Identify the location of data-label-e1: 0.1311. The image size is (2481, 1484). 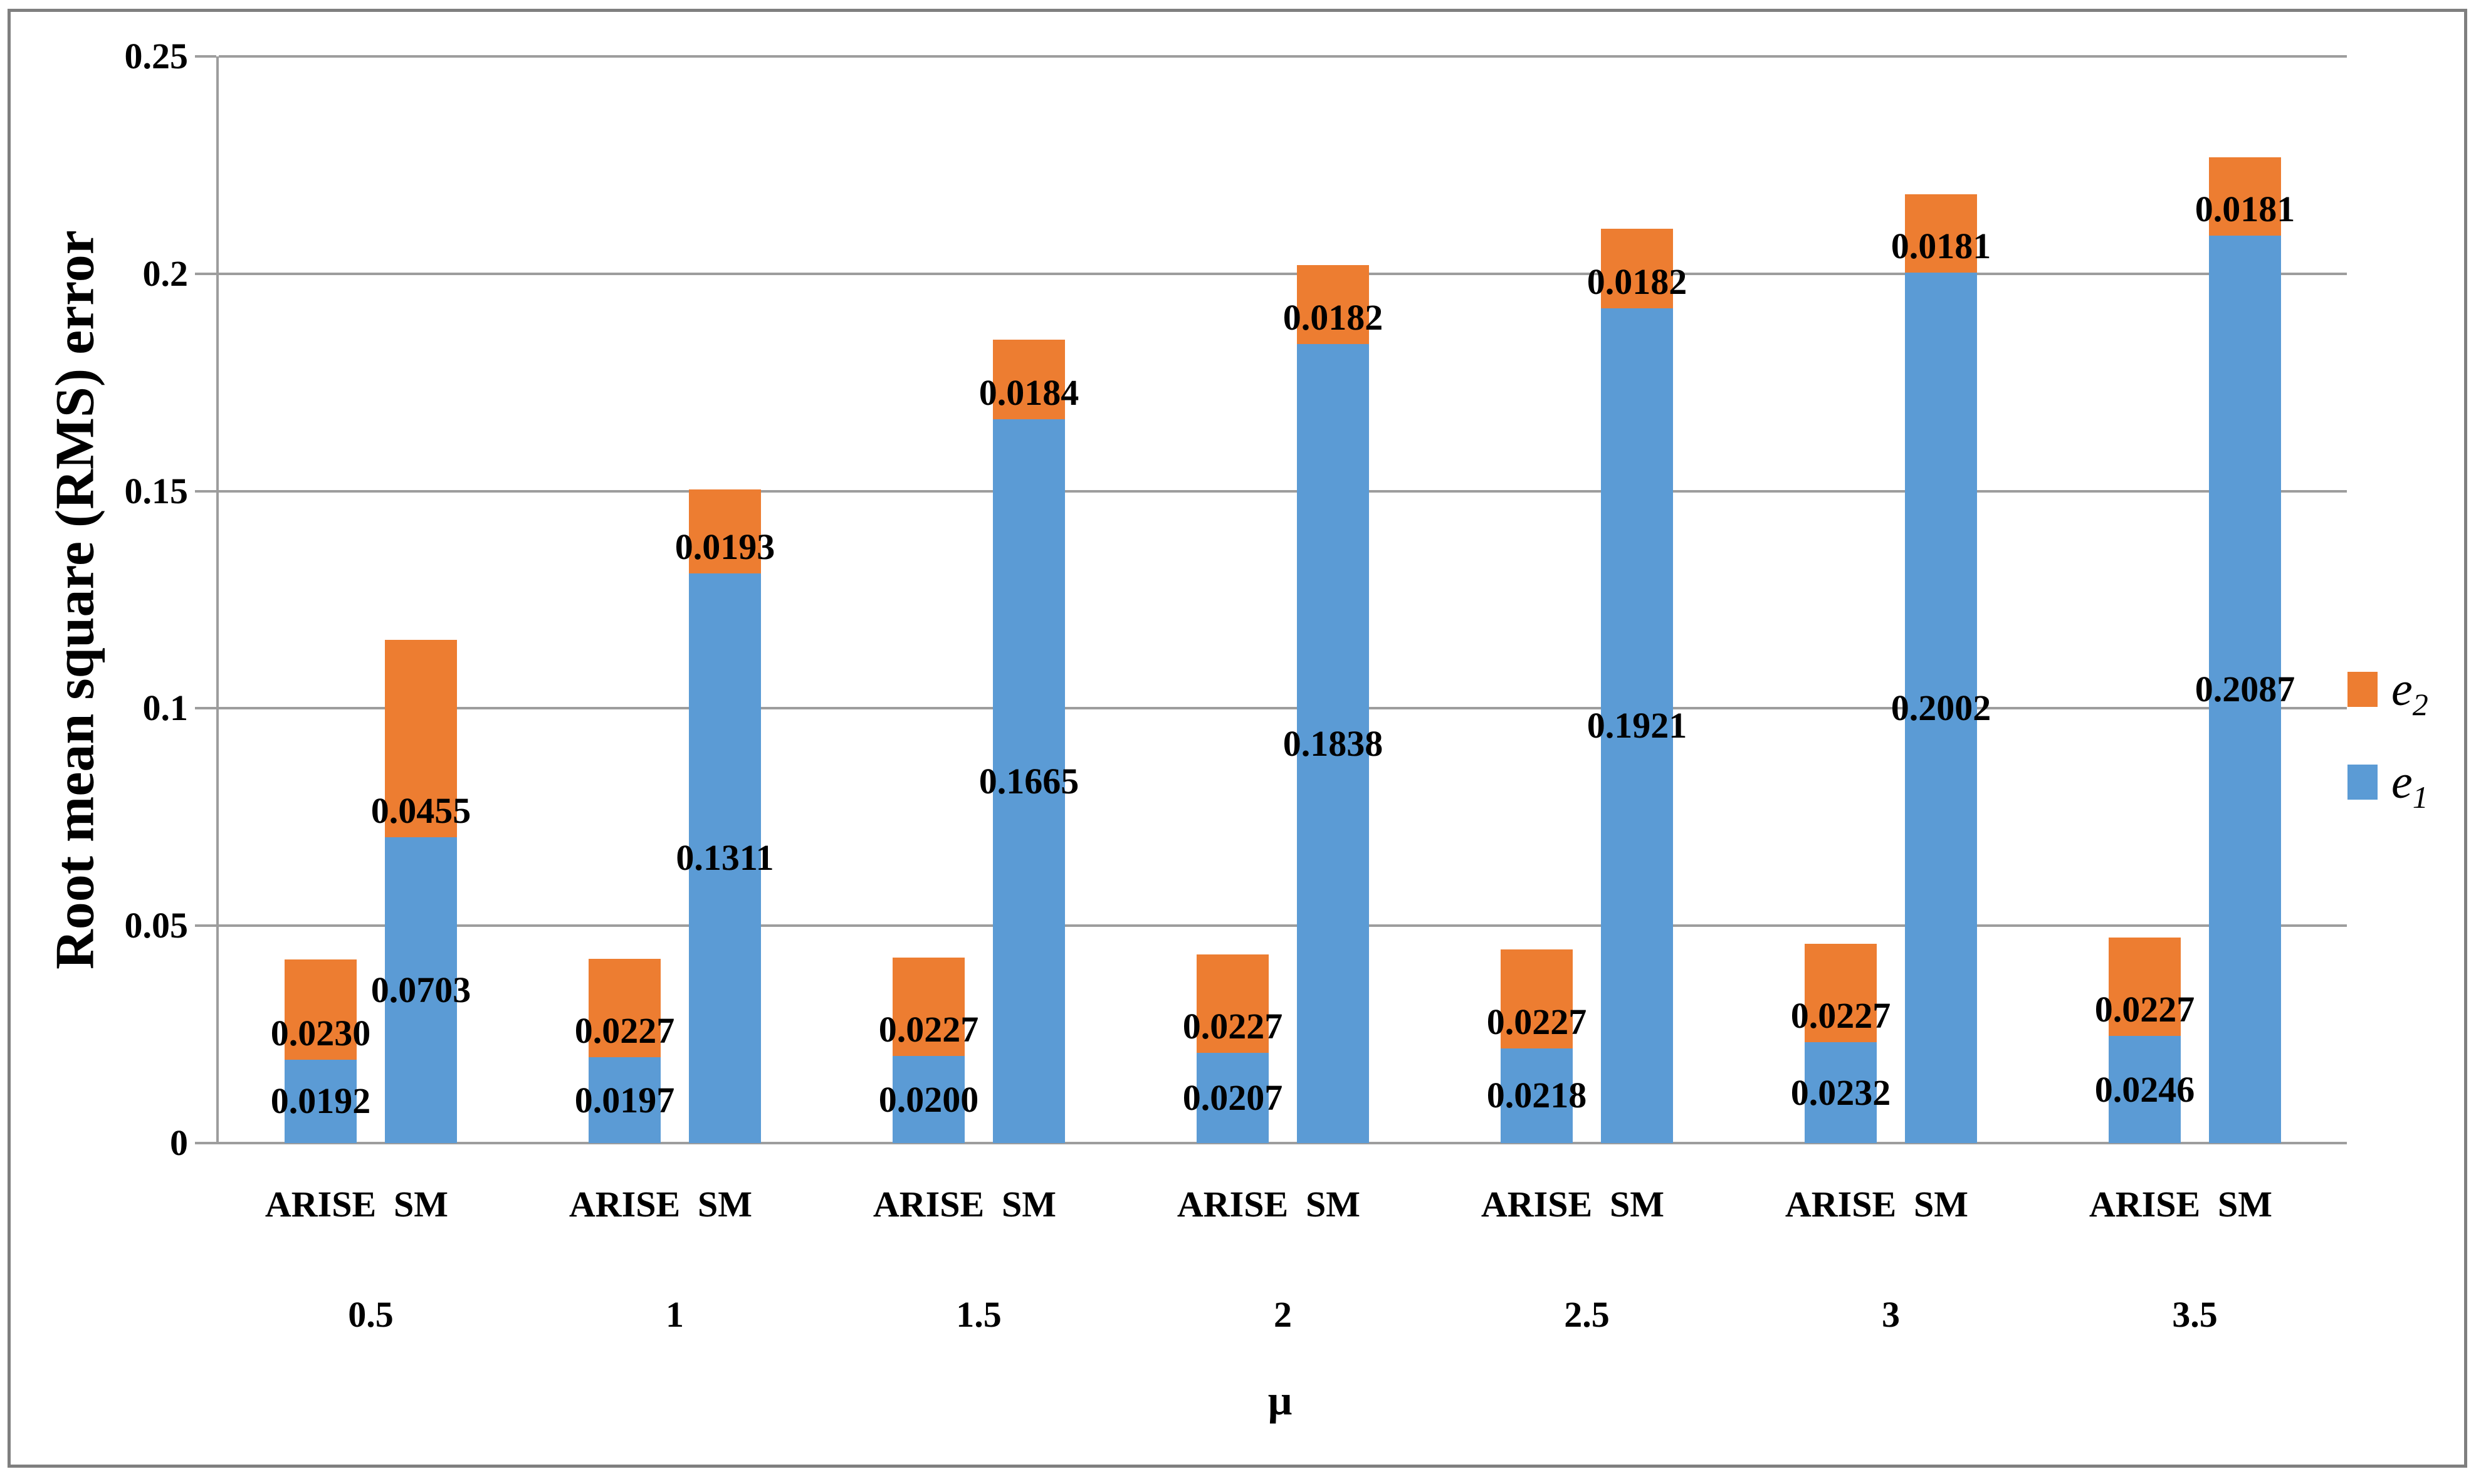
(725, 858).